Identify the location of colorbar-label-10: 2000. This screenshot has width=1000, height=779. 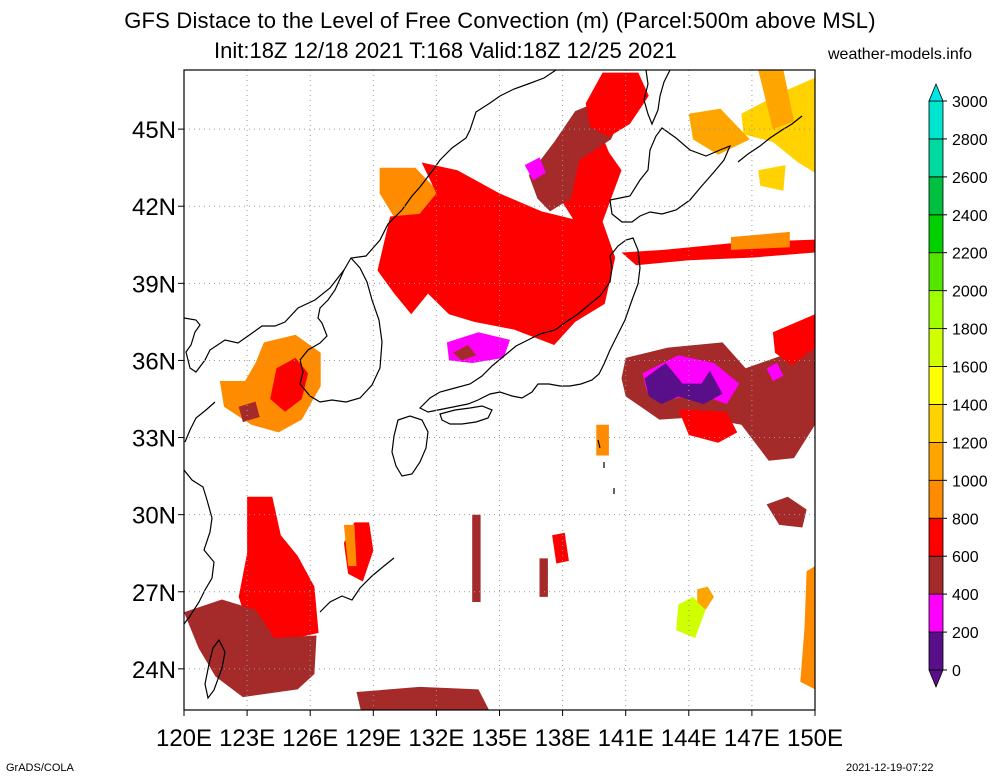
(970, 292).